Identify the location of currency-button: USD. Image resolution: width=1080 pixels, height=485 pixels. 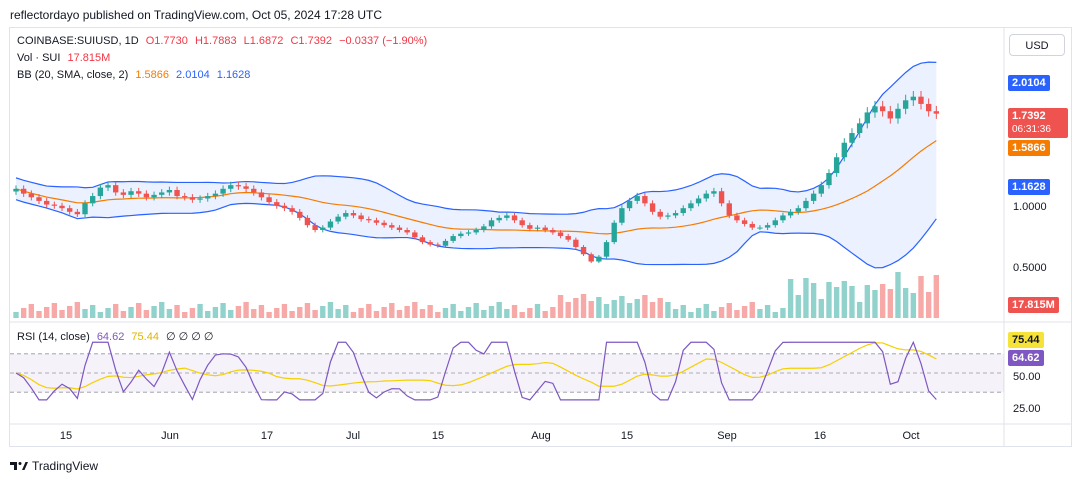
(1037, 45).